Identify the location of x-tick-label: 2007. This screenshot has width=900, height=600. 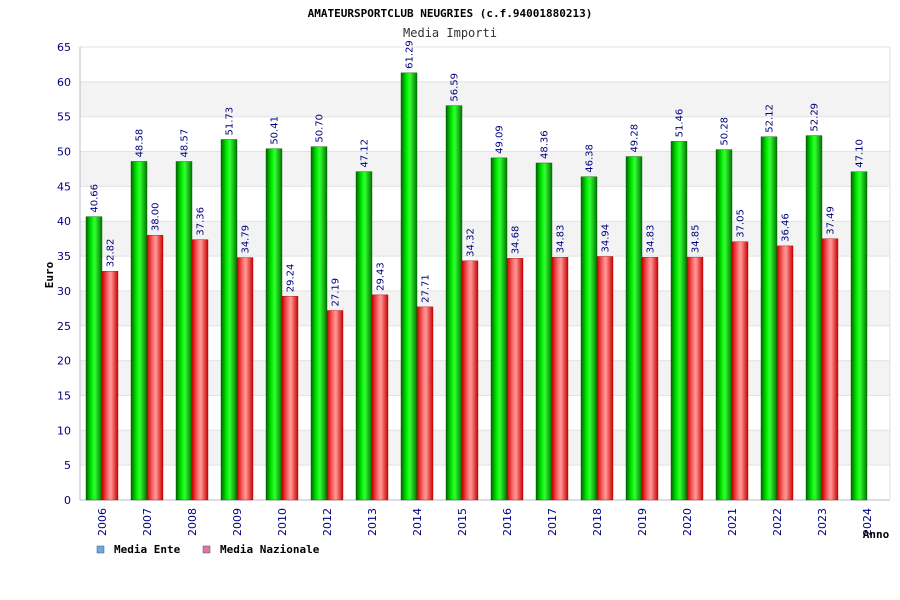
(147, 522).